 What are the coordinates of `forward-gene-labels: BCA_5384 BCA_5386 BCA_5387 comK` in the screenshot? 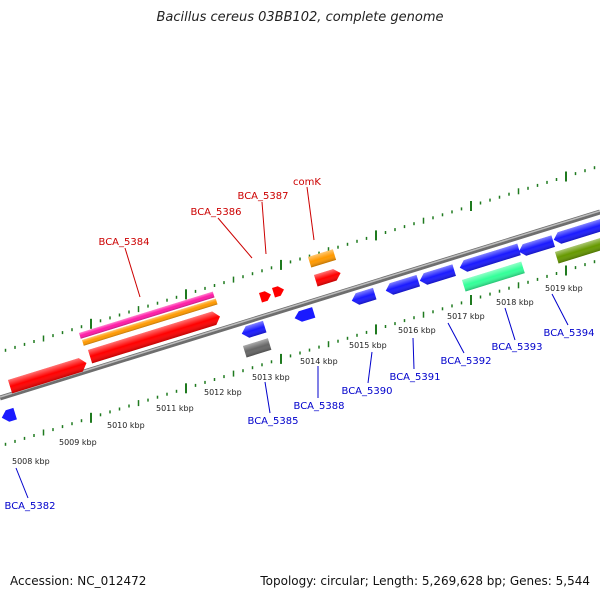 It's located at (210, 212).